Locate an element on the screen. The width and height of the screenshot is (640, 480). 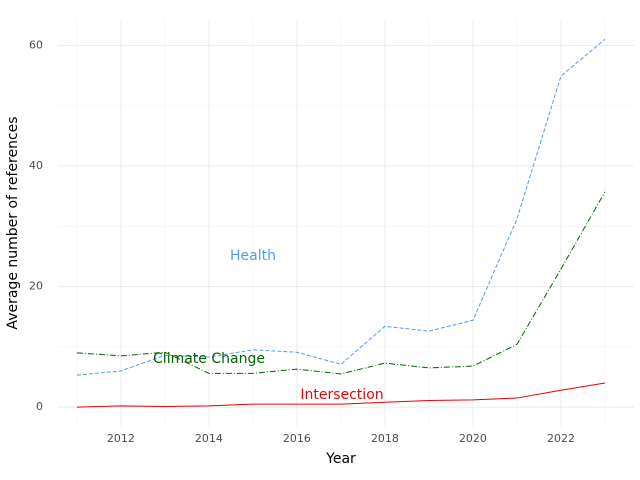
series-line is located at coordinates (341, 395).